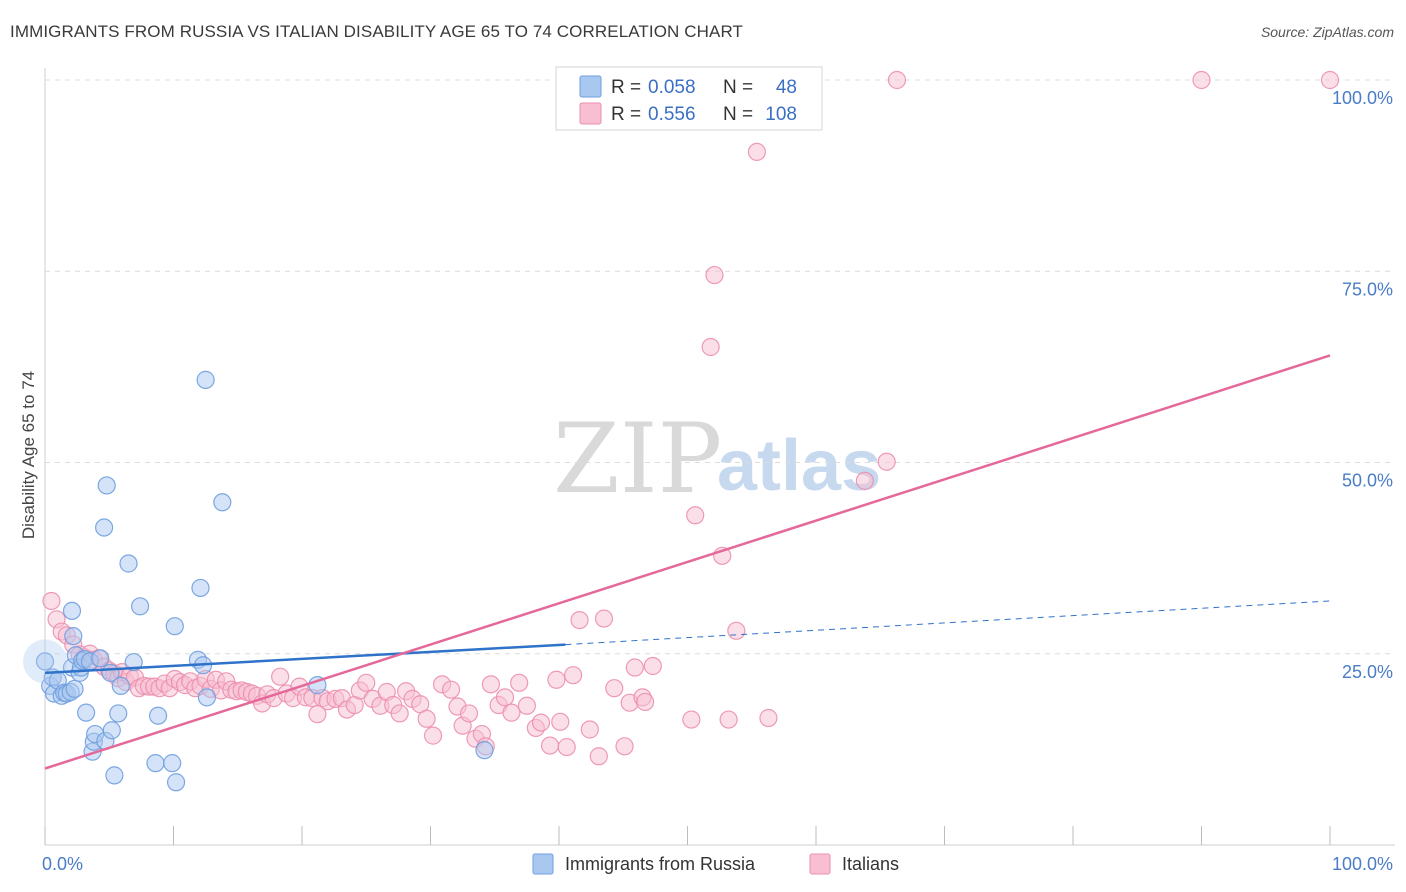 This screenshot has width=1406, height=892. What do you see at coordinates (1362, 385) in the screenshot?
I see `y-tick-labels: 25.0% 50.0% 75.0% 100.0%` at bounding box center [1362, 385].